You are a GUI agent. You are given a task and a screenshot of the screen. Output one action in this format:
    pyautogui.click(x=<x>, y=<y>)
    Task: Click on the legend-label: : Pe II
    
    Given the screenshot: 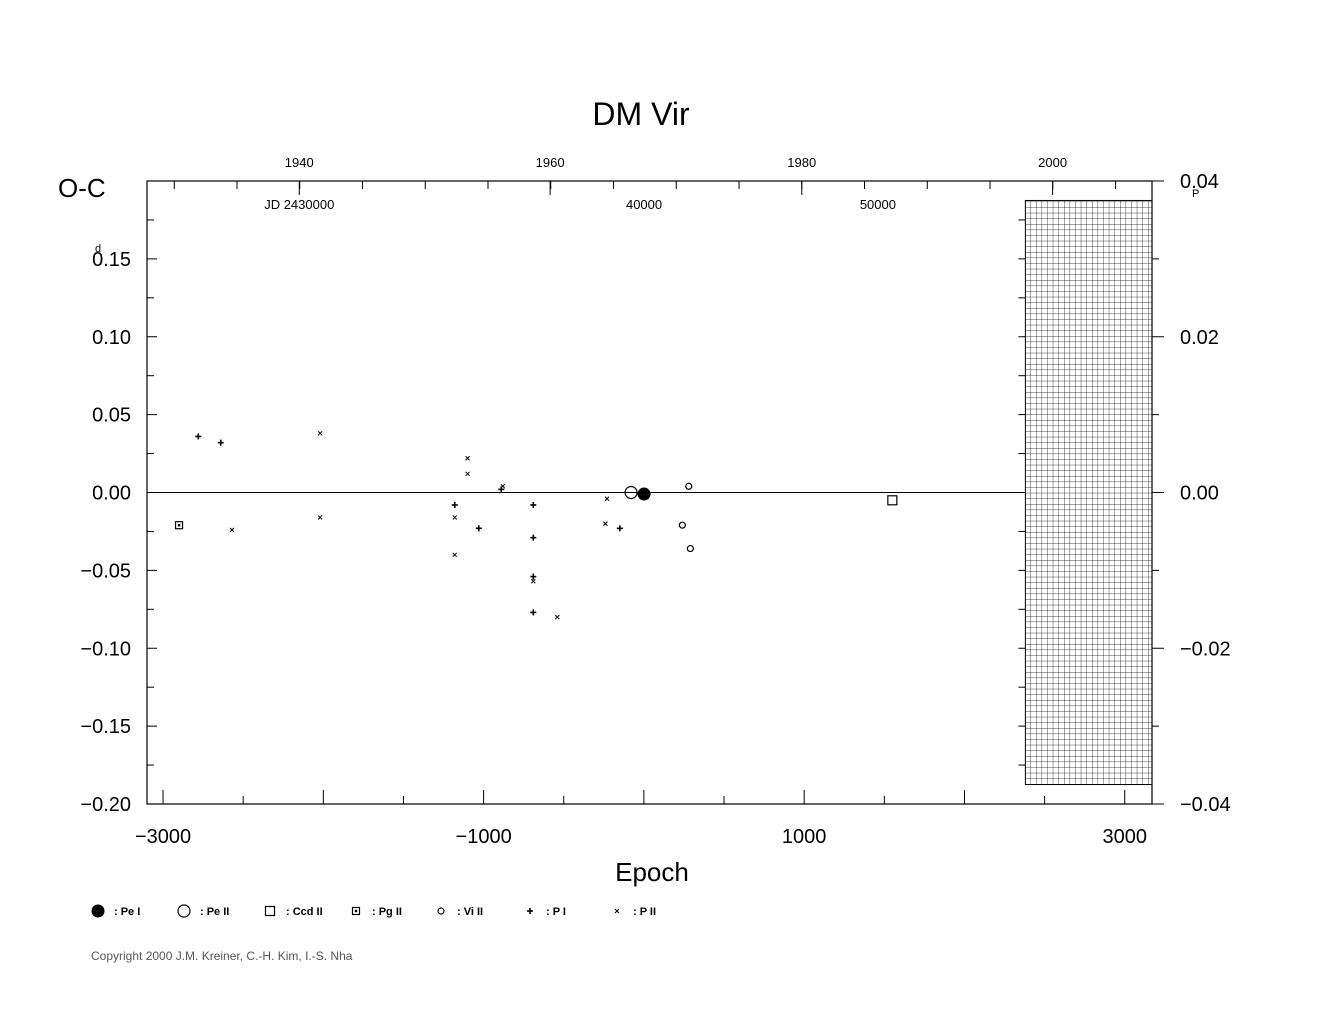 What is the action you would take?
    pyautogui.click(x=214, y=912)
    